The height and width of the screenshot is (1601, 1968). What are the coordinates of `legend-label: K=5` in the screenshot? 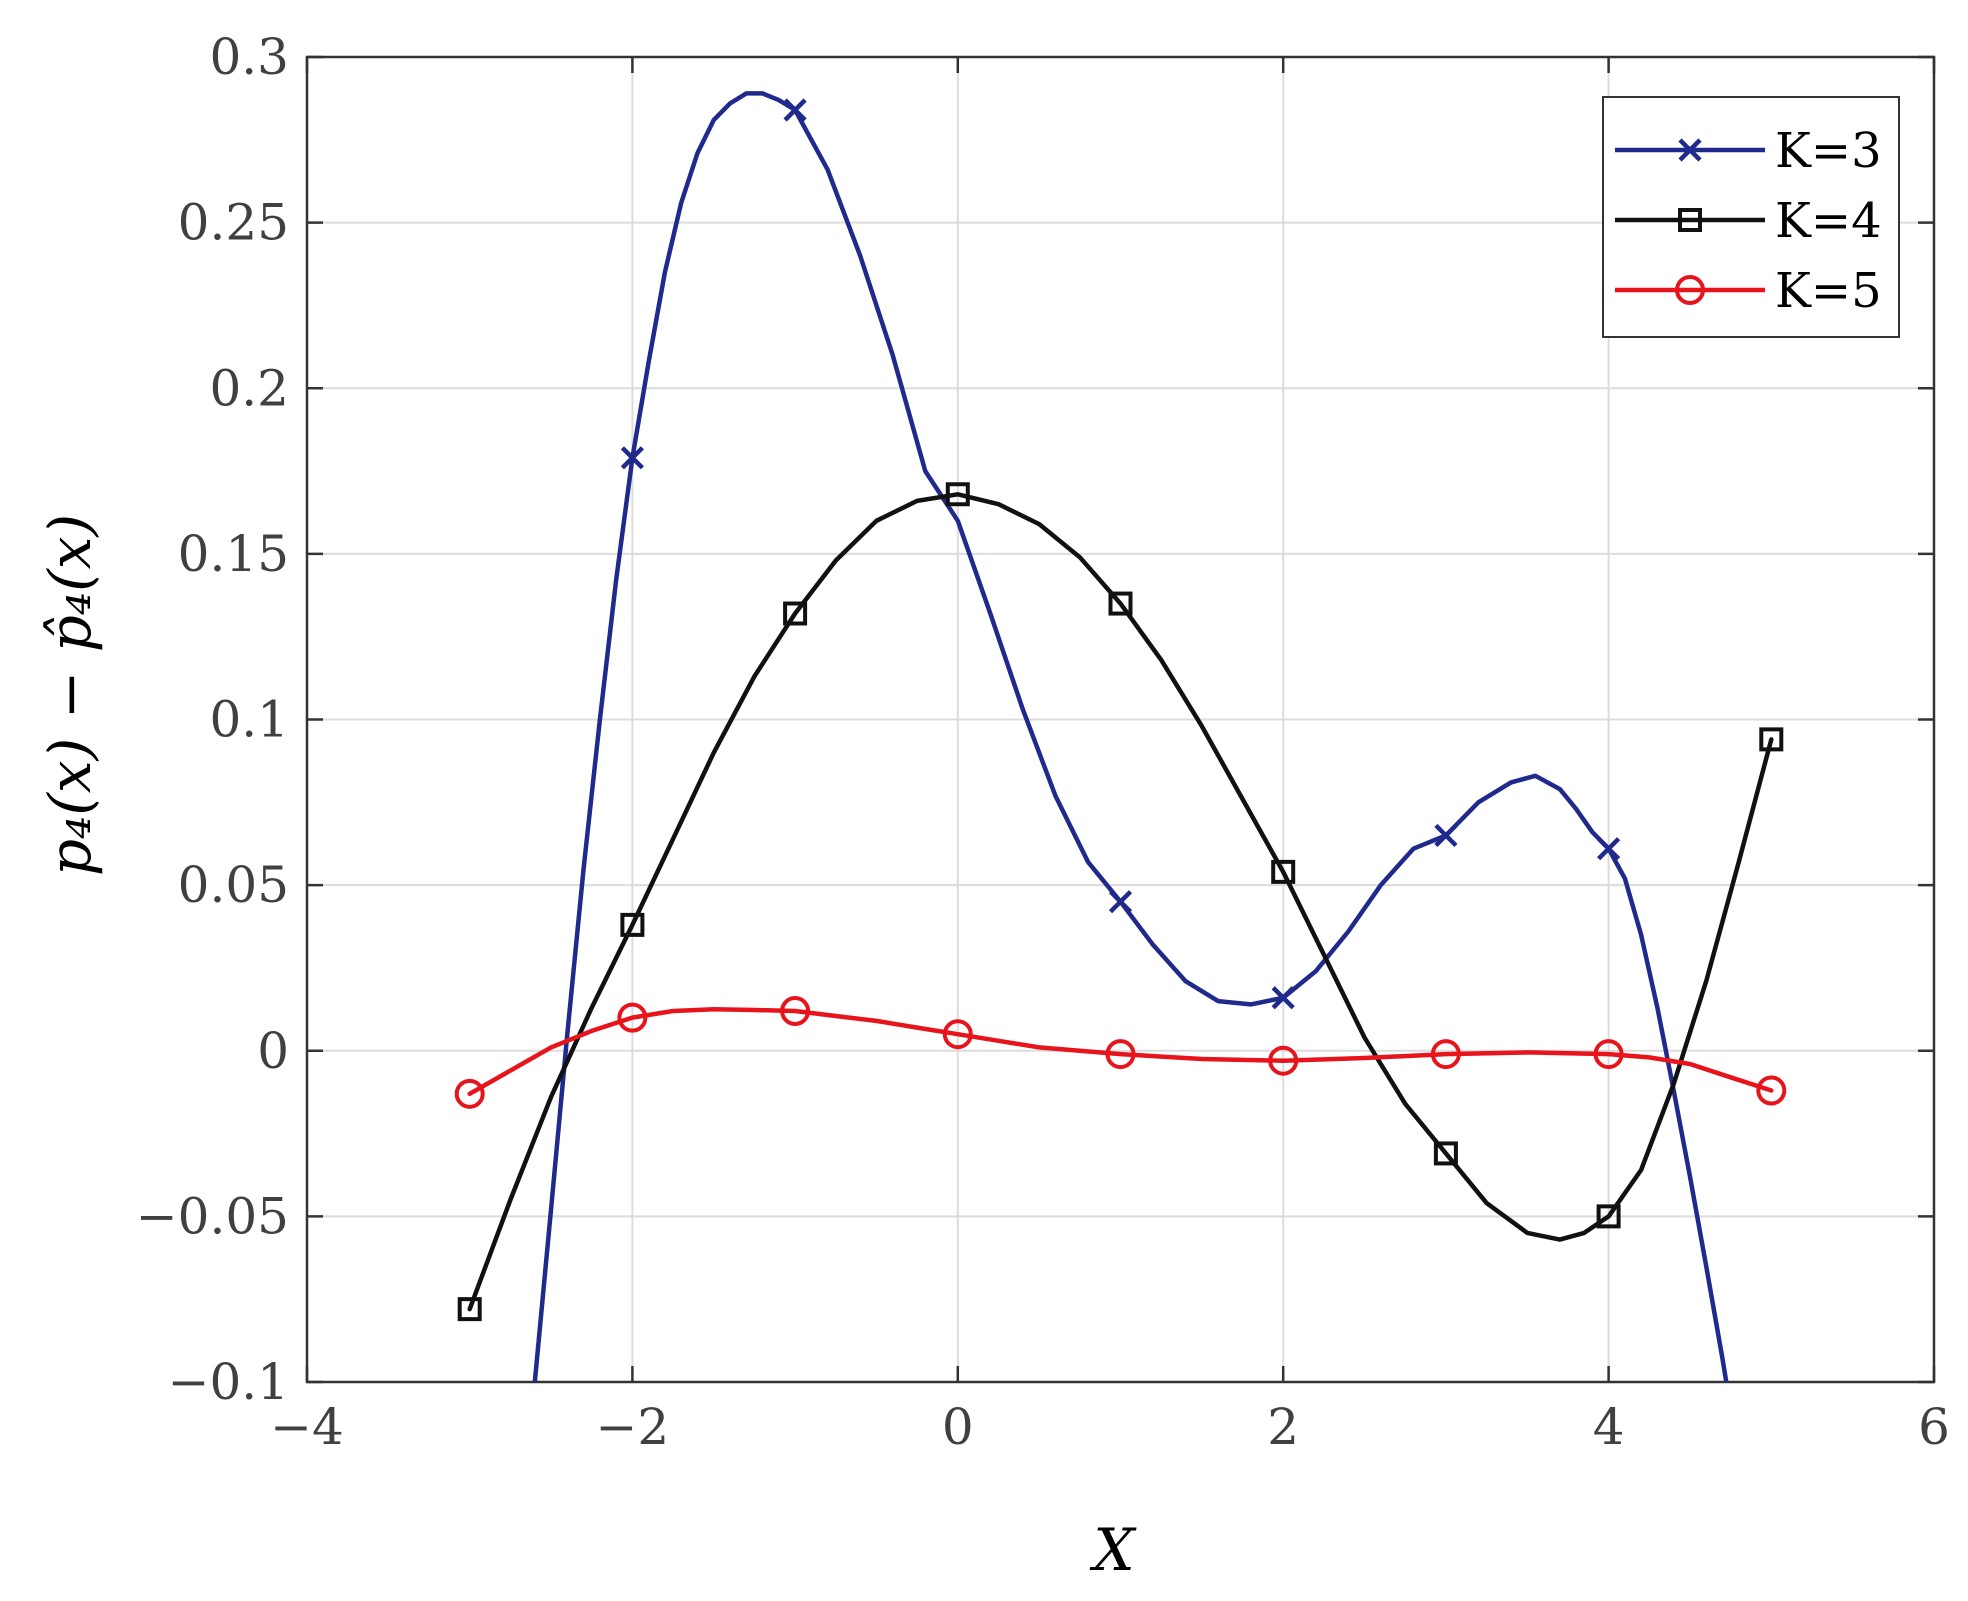 It's located at (1828, 291).